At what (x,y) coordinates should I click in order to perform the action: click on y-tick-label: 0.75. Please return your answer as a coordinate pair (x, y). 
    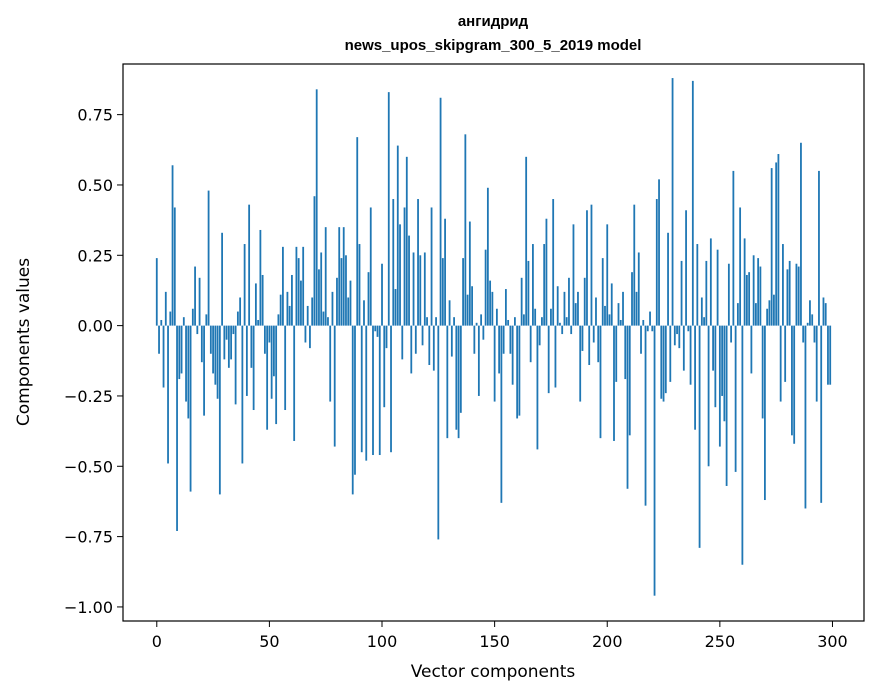
    Looking at the image, I should click on (95, 115).